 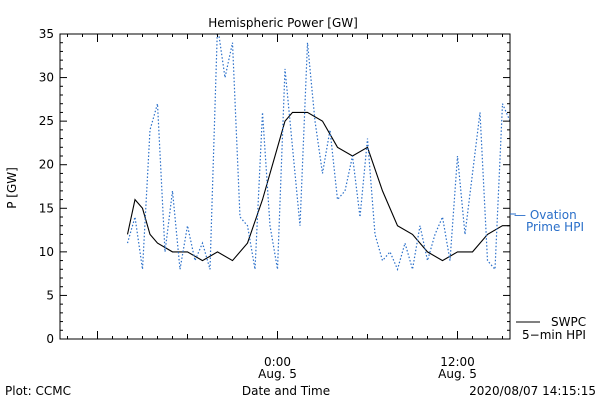 What do you see at coordinates (12, 188) in the screenshot?
I see `y-axis-label: P [GW]` at bounding box center [12, 188].